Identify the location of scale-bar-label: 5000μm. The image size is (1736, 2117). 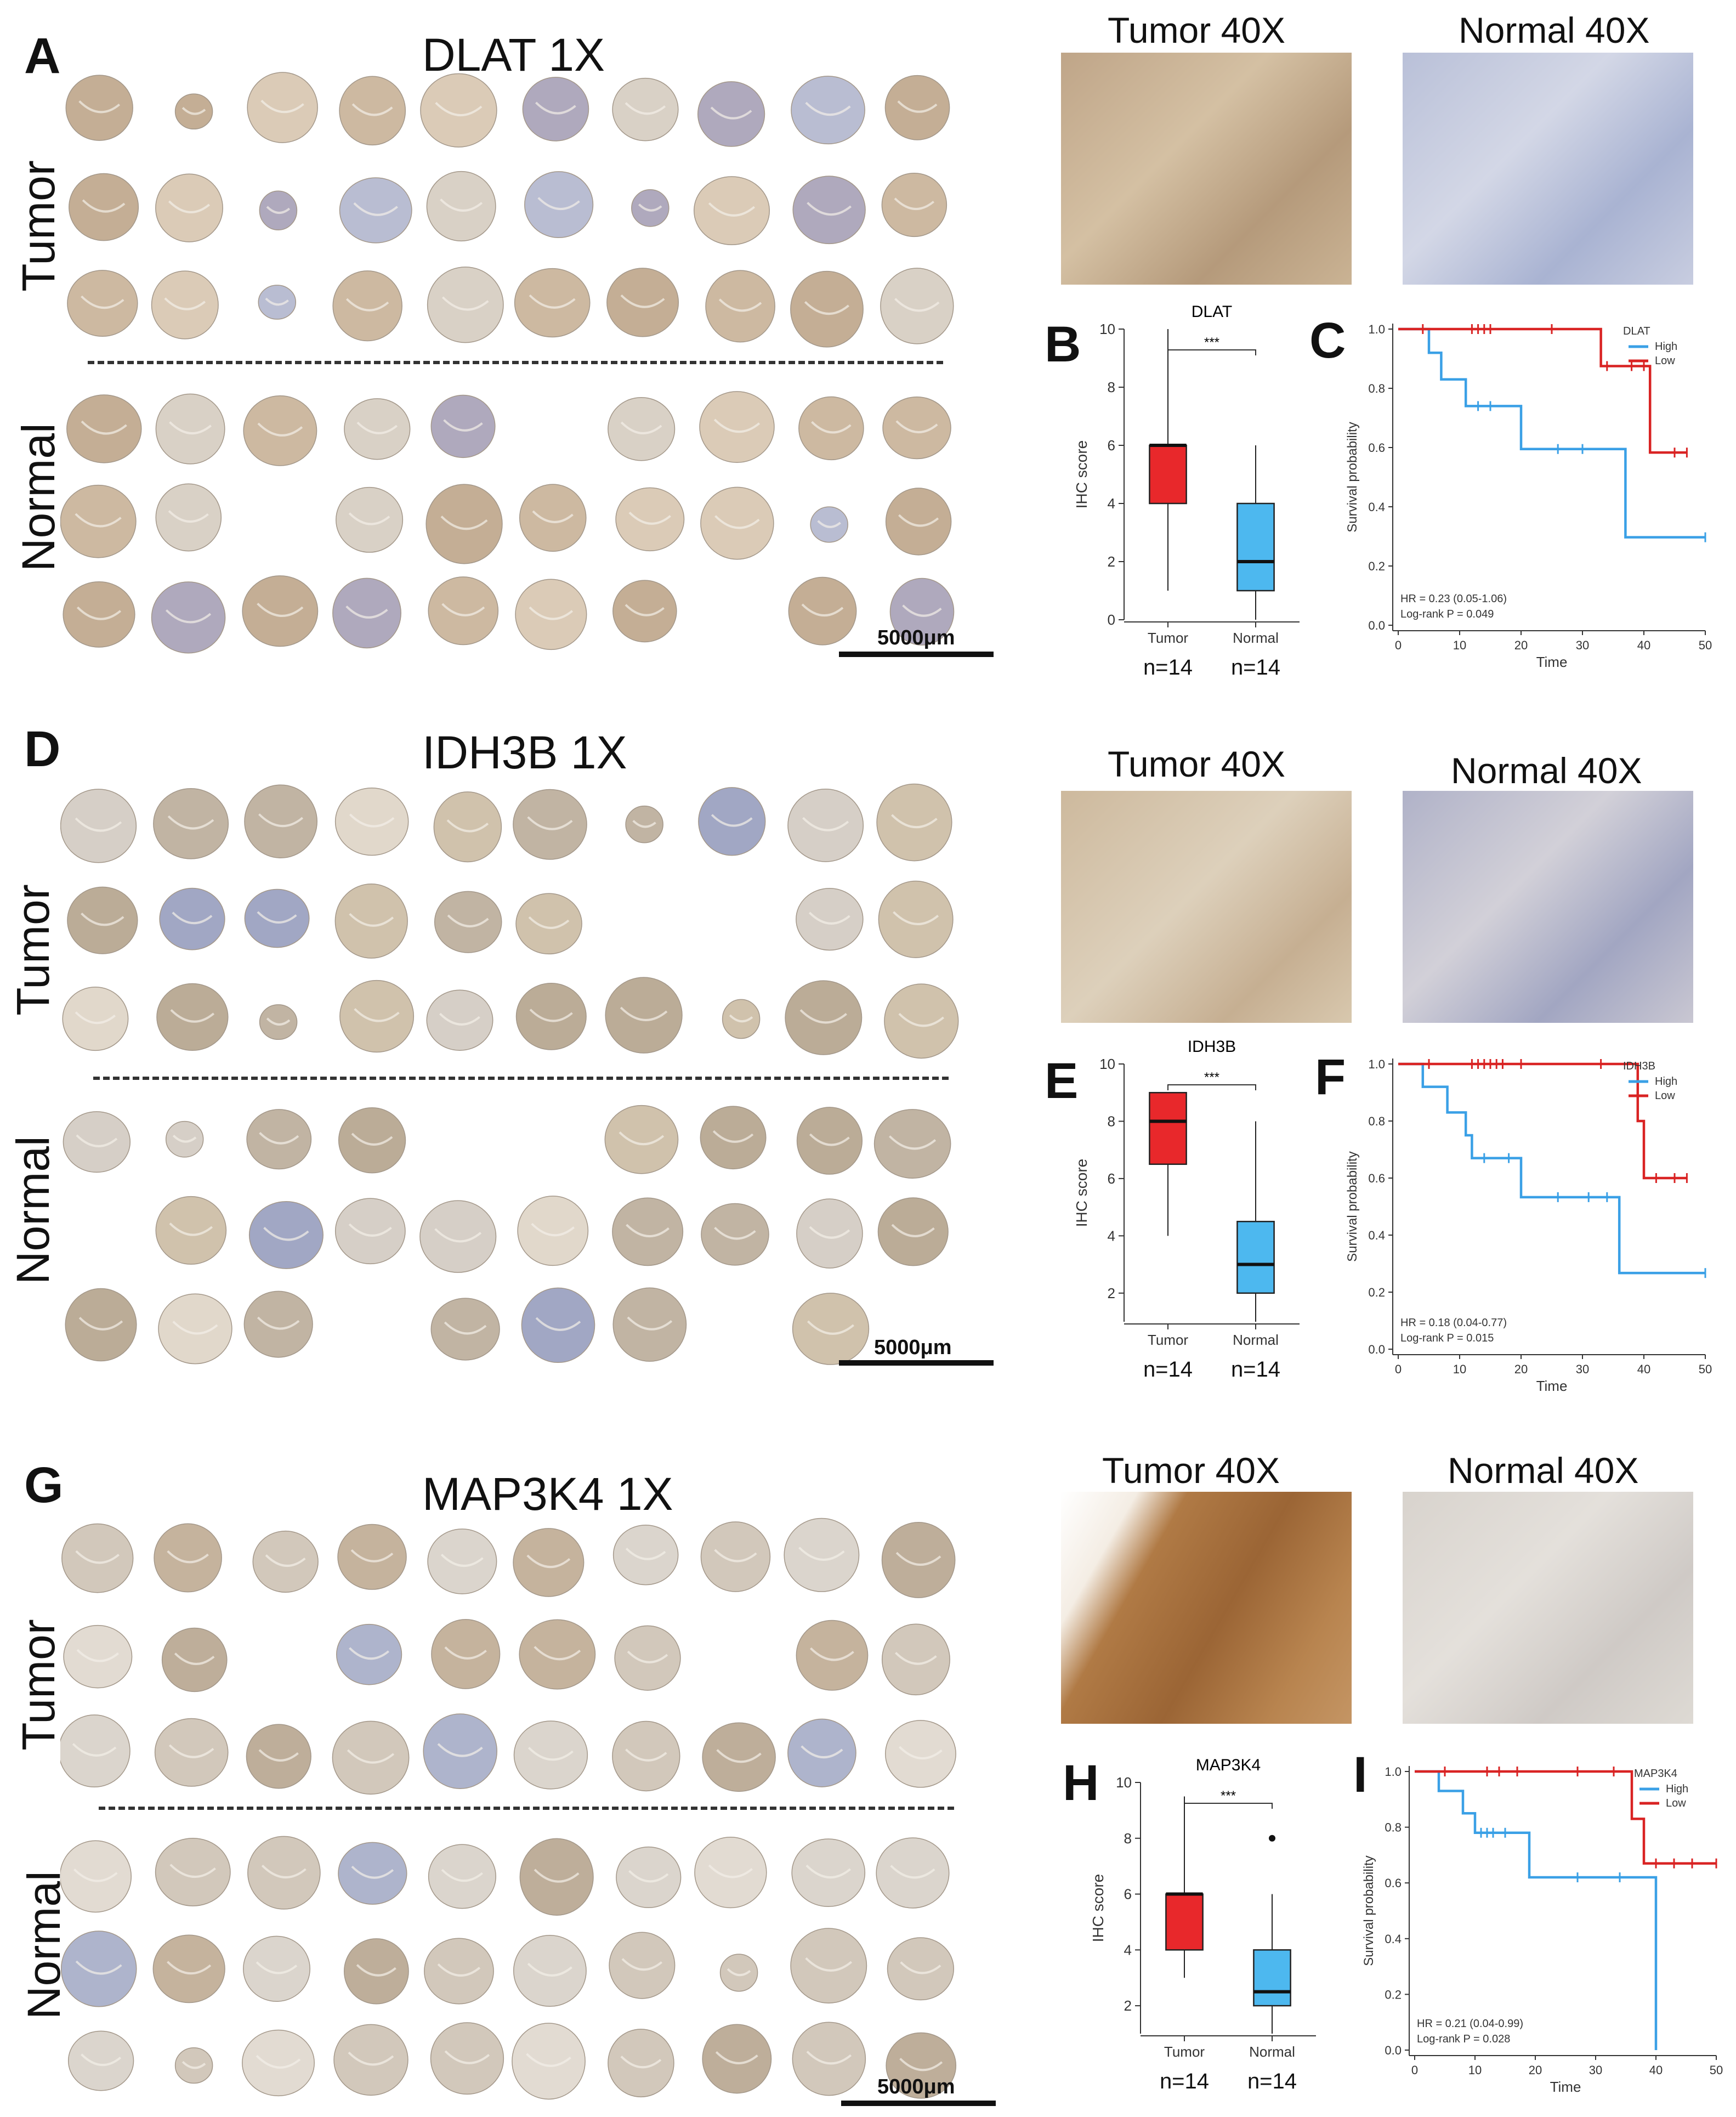
(916, 637).